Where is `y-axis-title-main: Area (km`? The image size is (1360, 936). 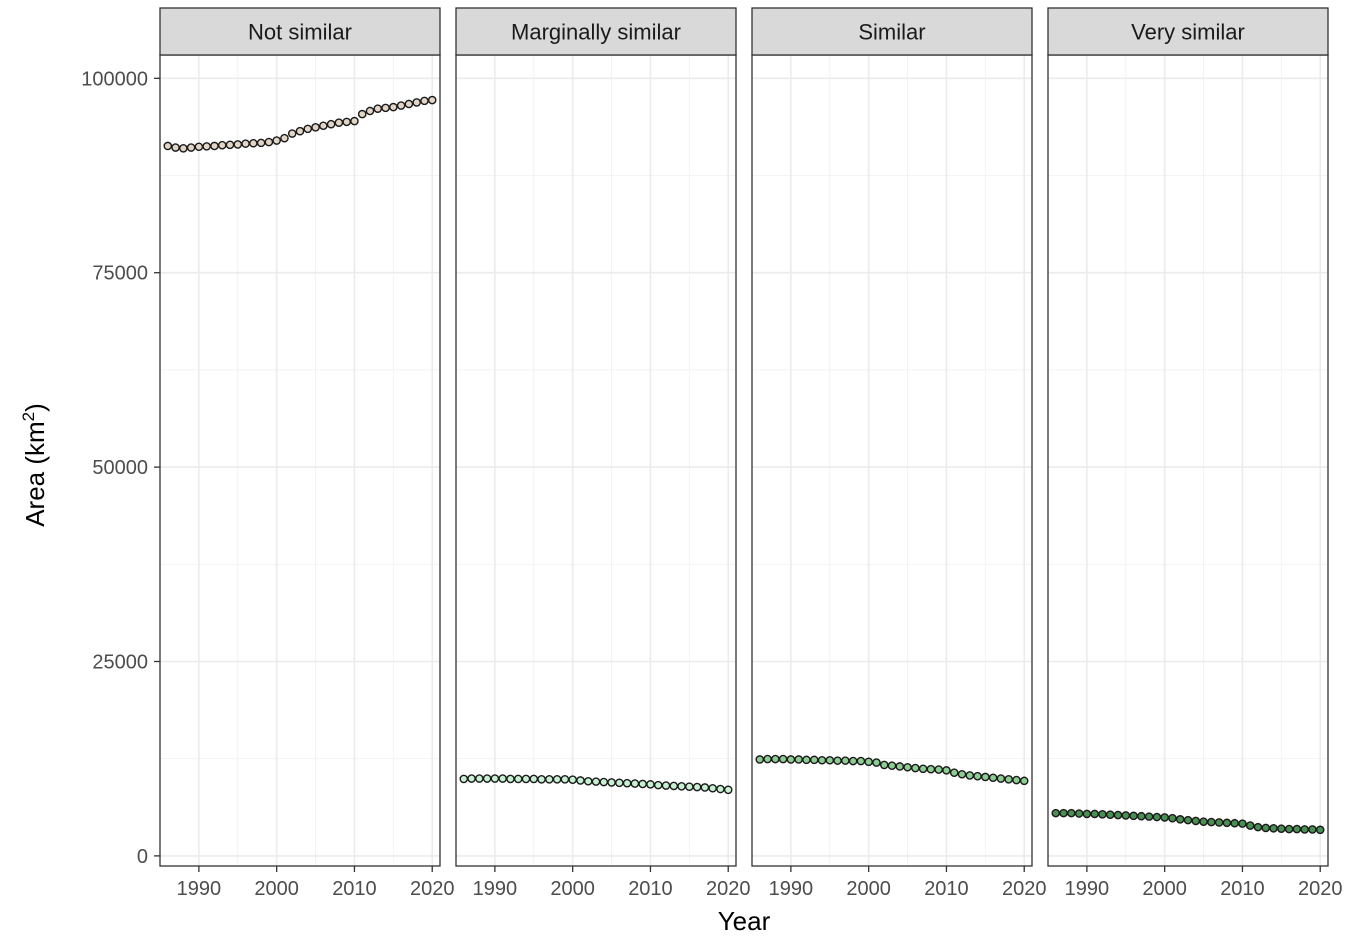 y-axis-title-main: Area (km is located at coordinates (35, 473).